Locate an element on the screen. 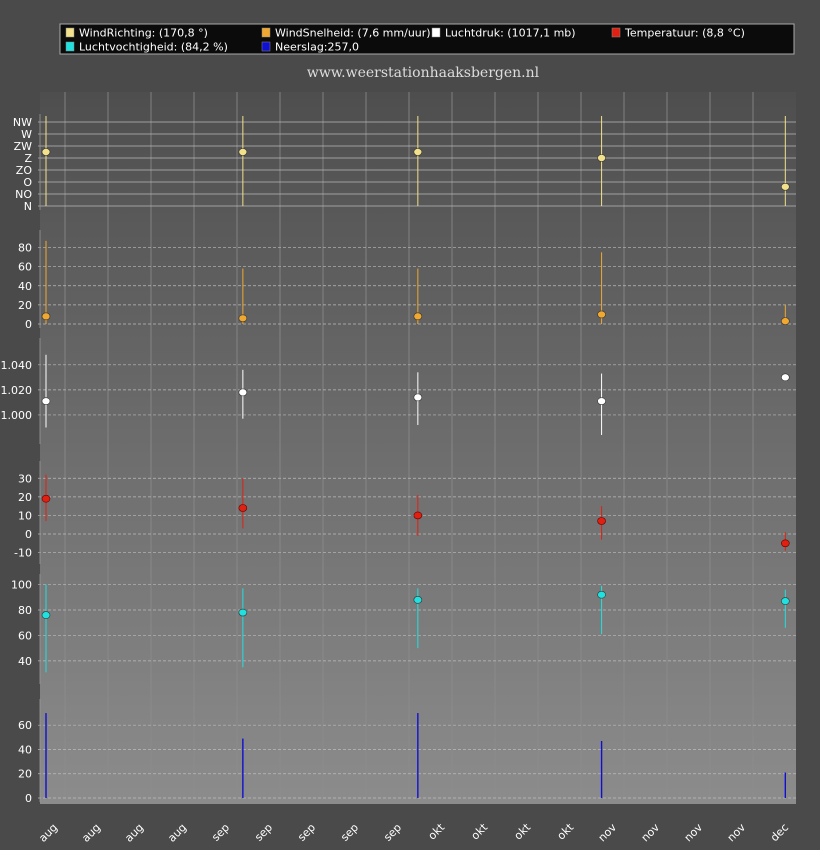 Image resolution: width=820 pixels, height=850 pixels. legend-item-wind-direction: WindRichting: (170,8 °) is located at coordinates (136, 33).